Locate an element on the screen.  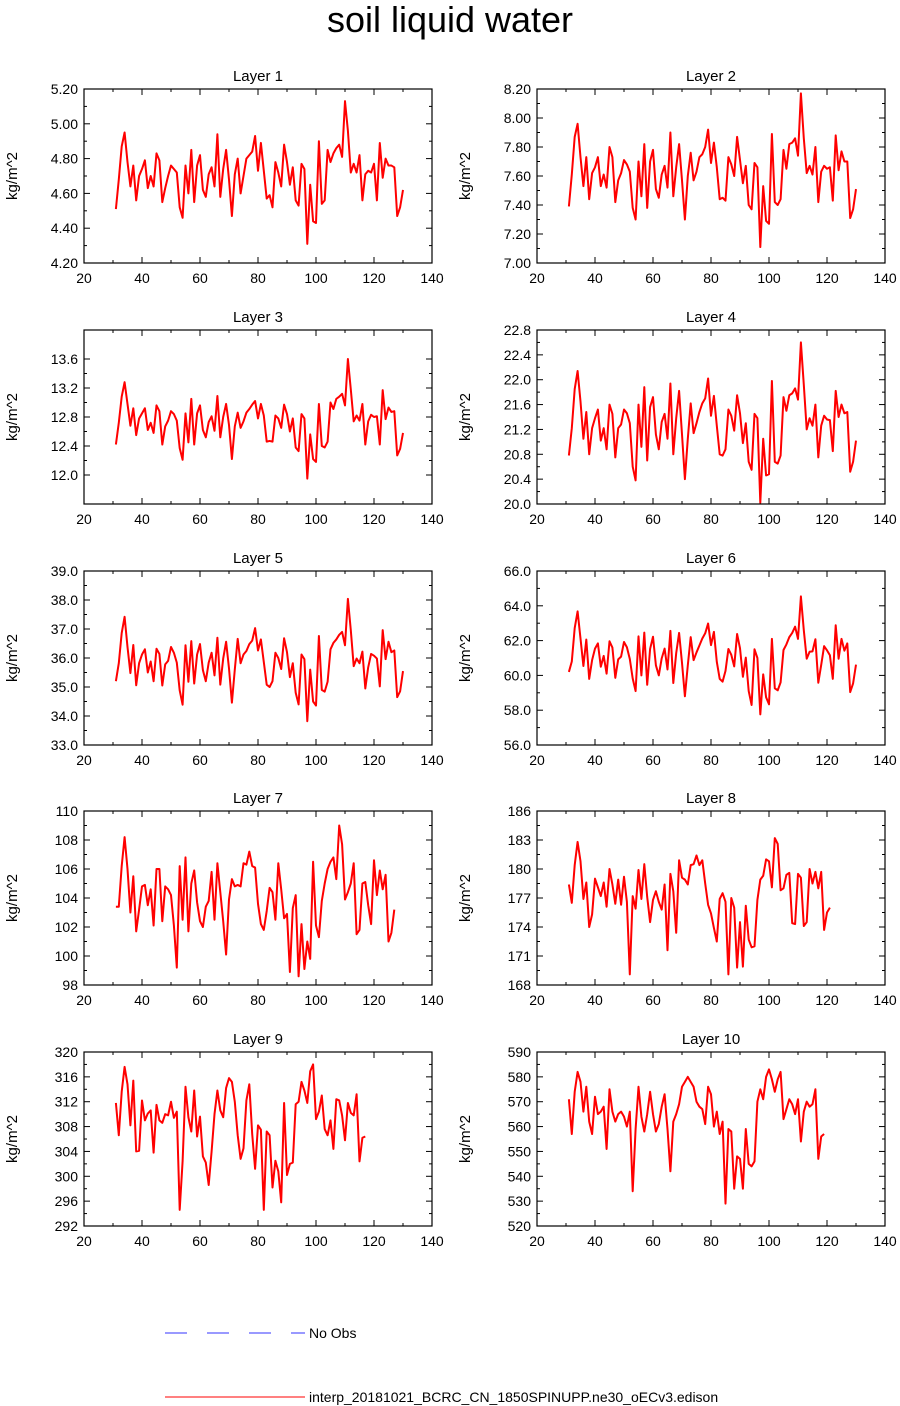
y-tick-label: 320 is located at coordinates (67, 1052).